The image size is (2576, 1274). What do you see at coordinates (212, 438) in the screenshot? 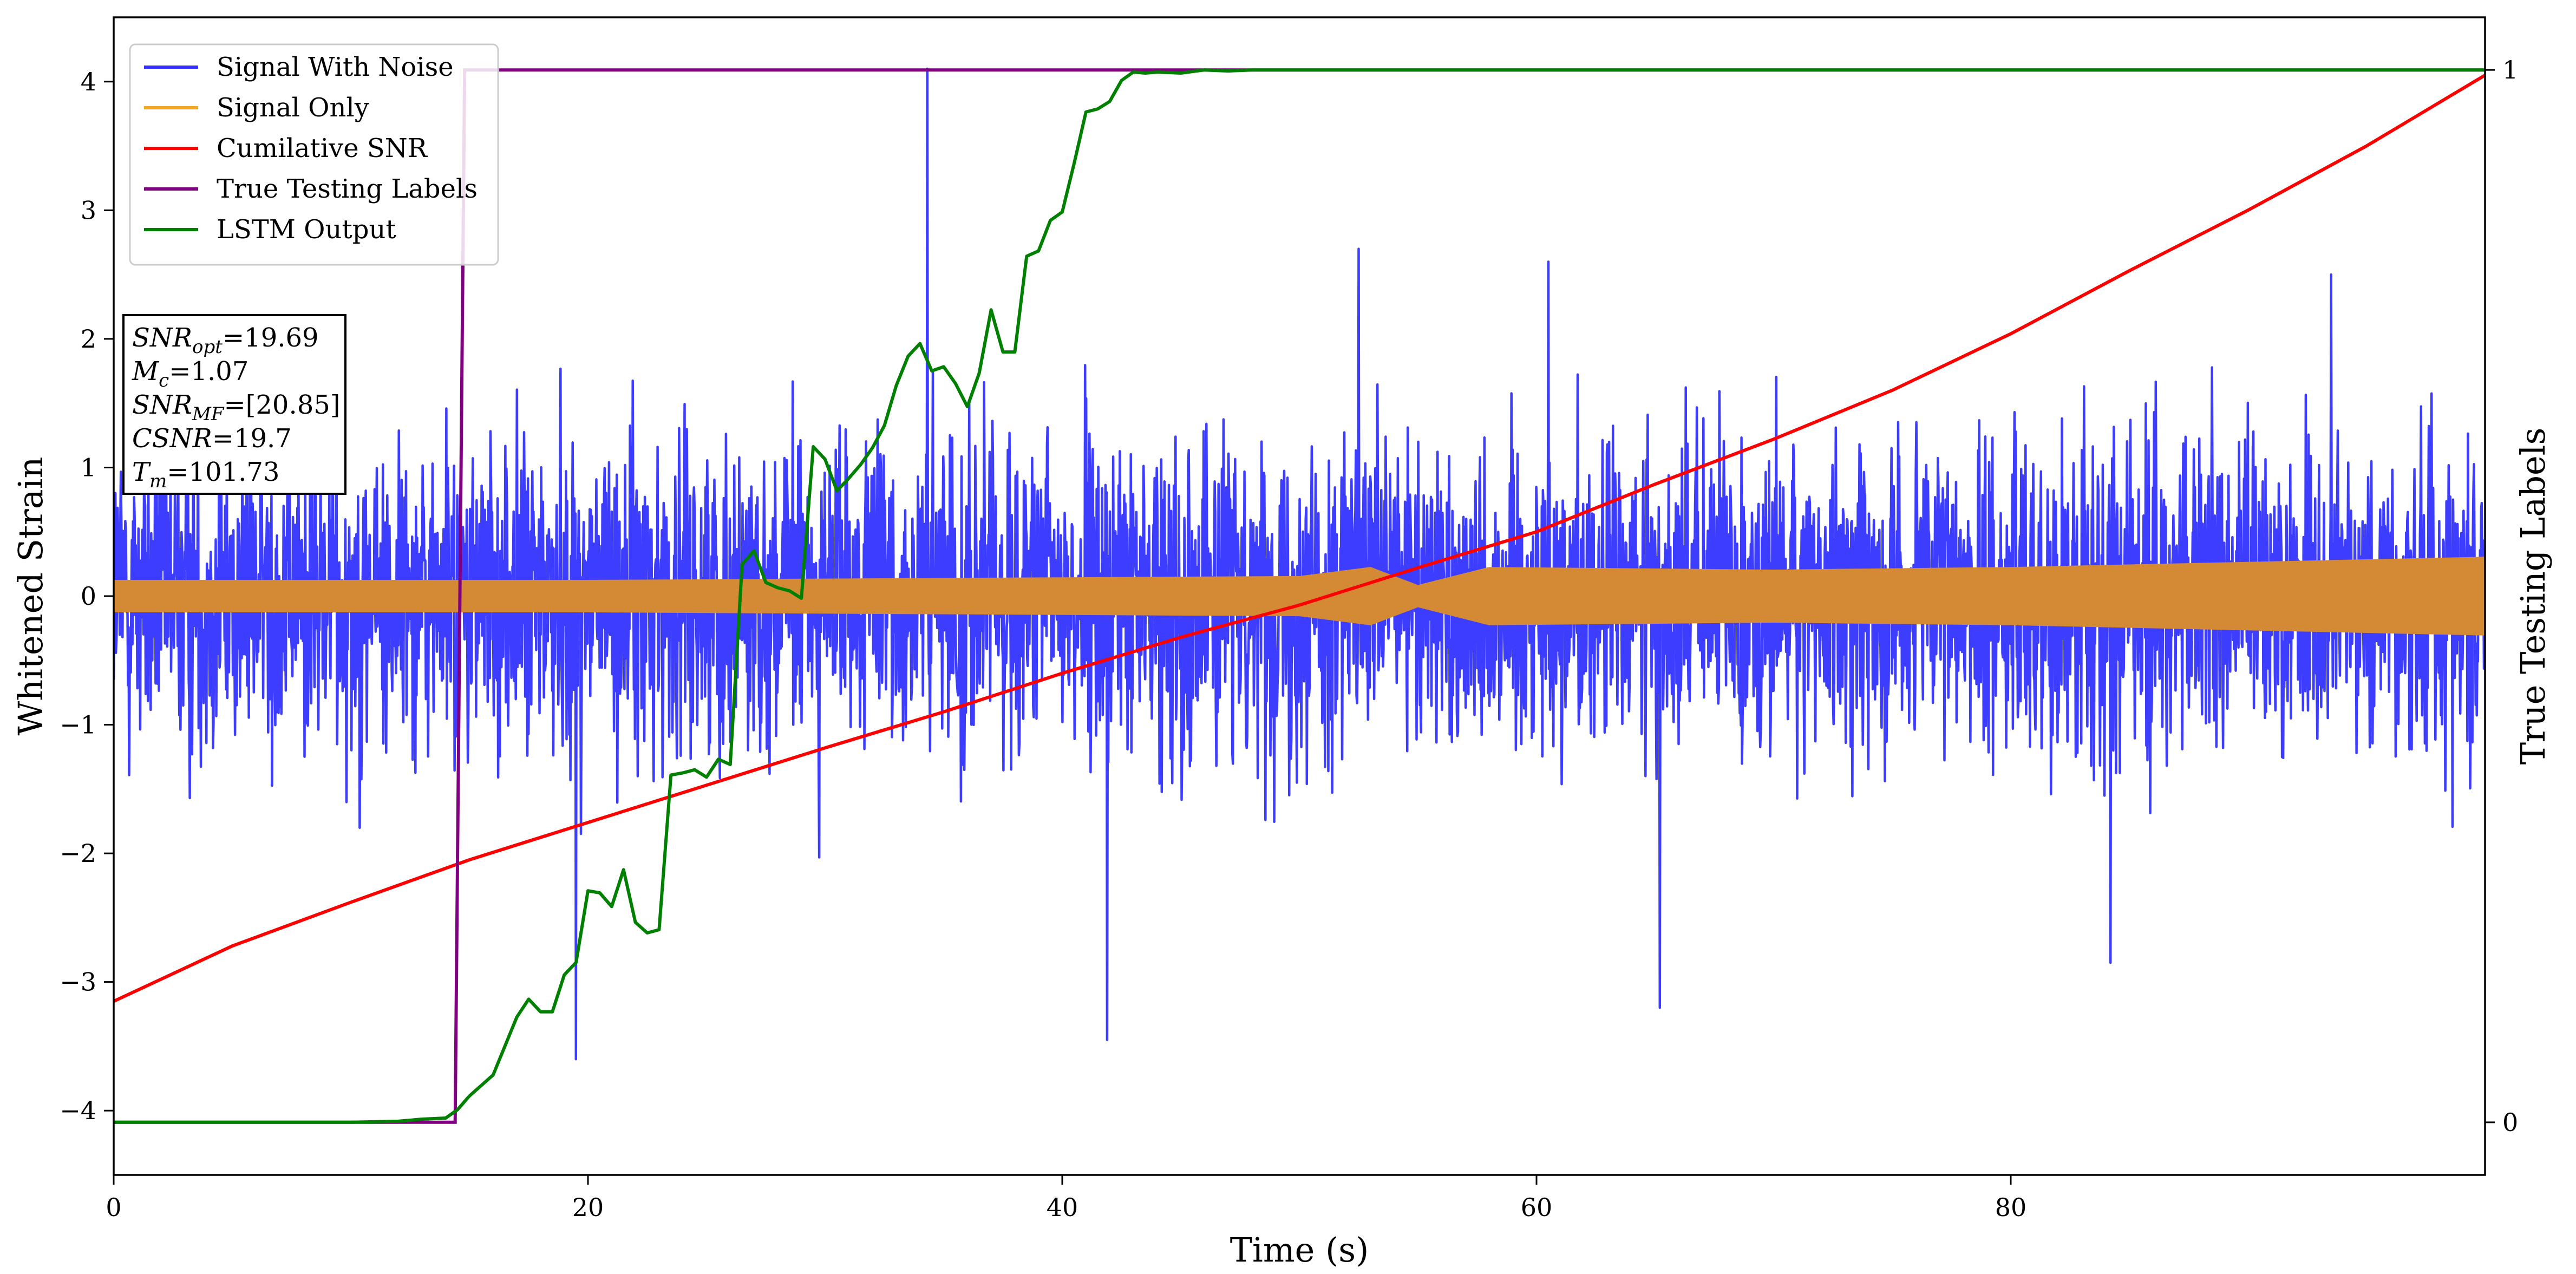
I see `annotation-line: CSNR=19.7` at bounding box center [212, 438].